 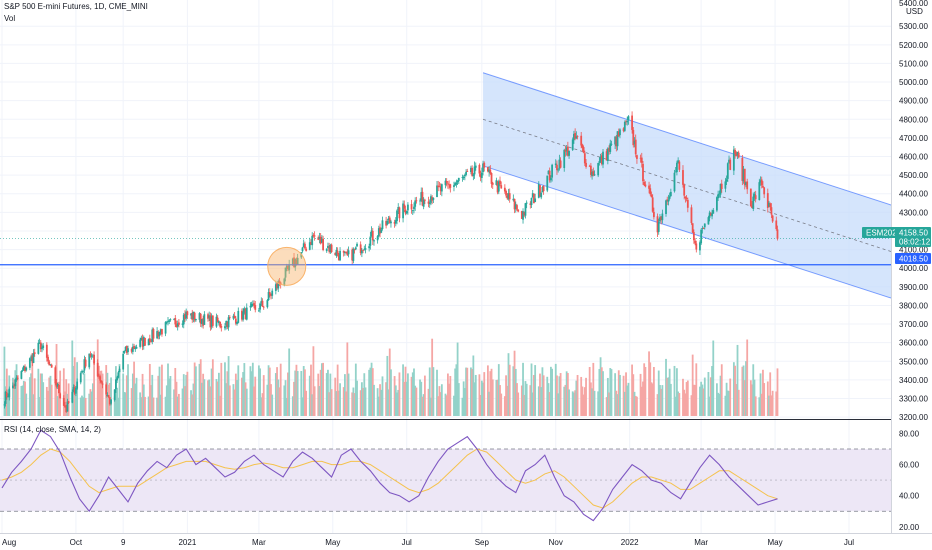 What do you see at coordinates (9, 18) in the screenshot?
I see `volume-label: Vol` at bounding box center [9, 18].